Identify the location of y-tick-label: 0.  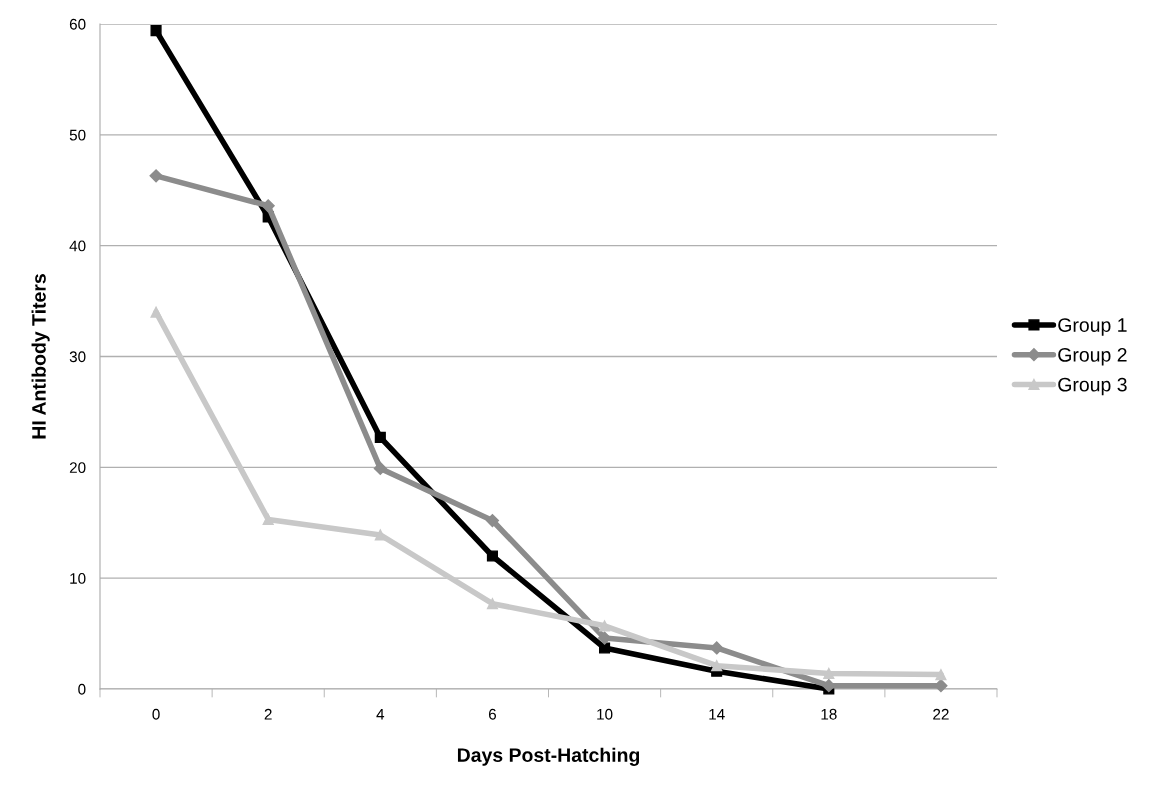
(82, 689).